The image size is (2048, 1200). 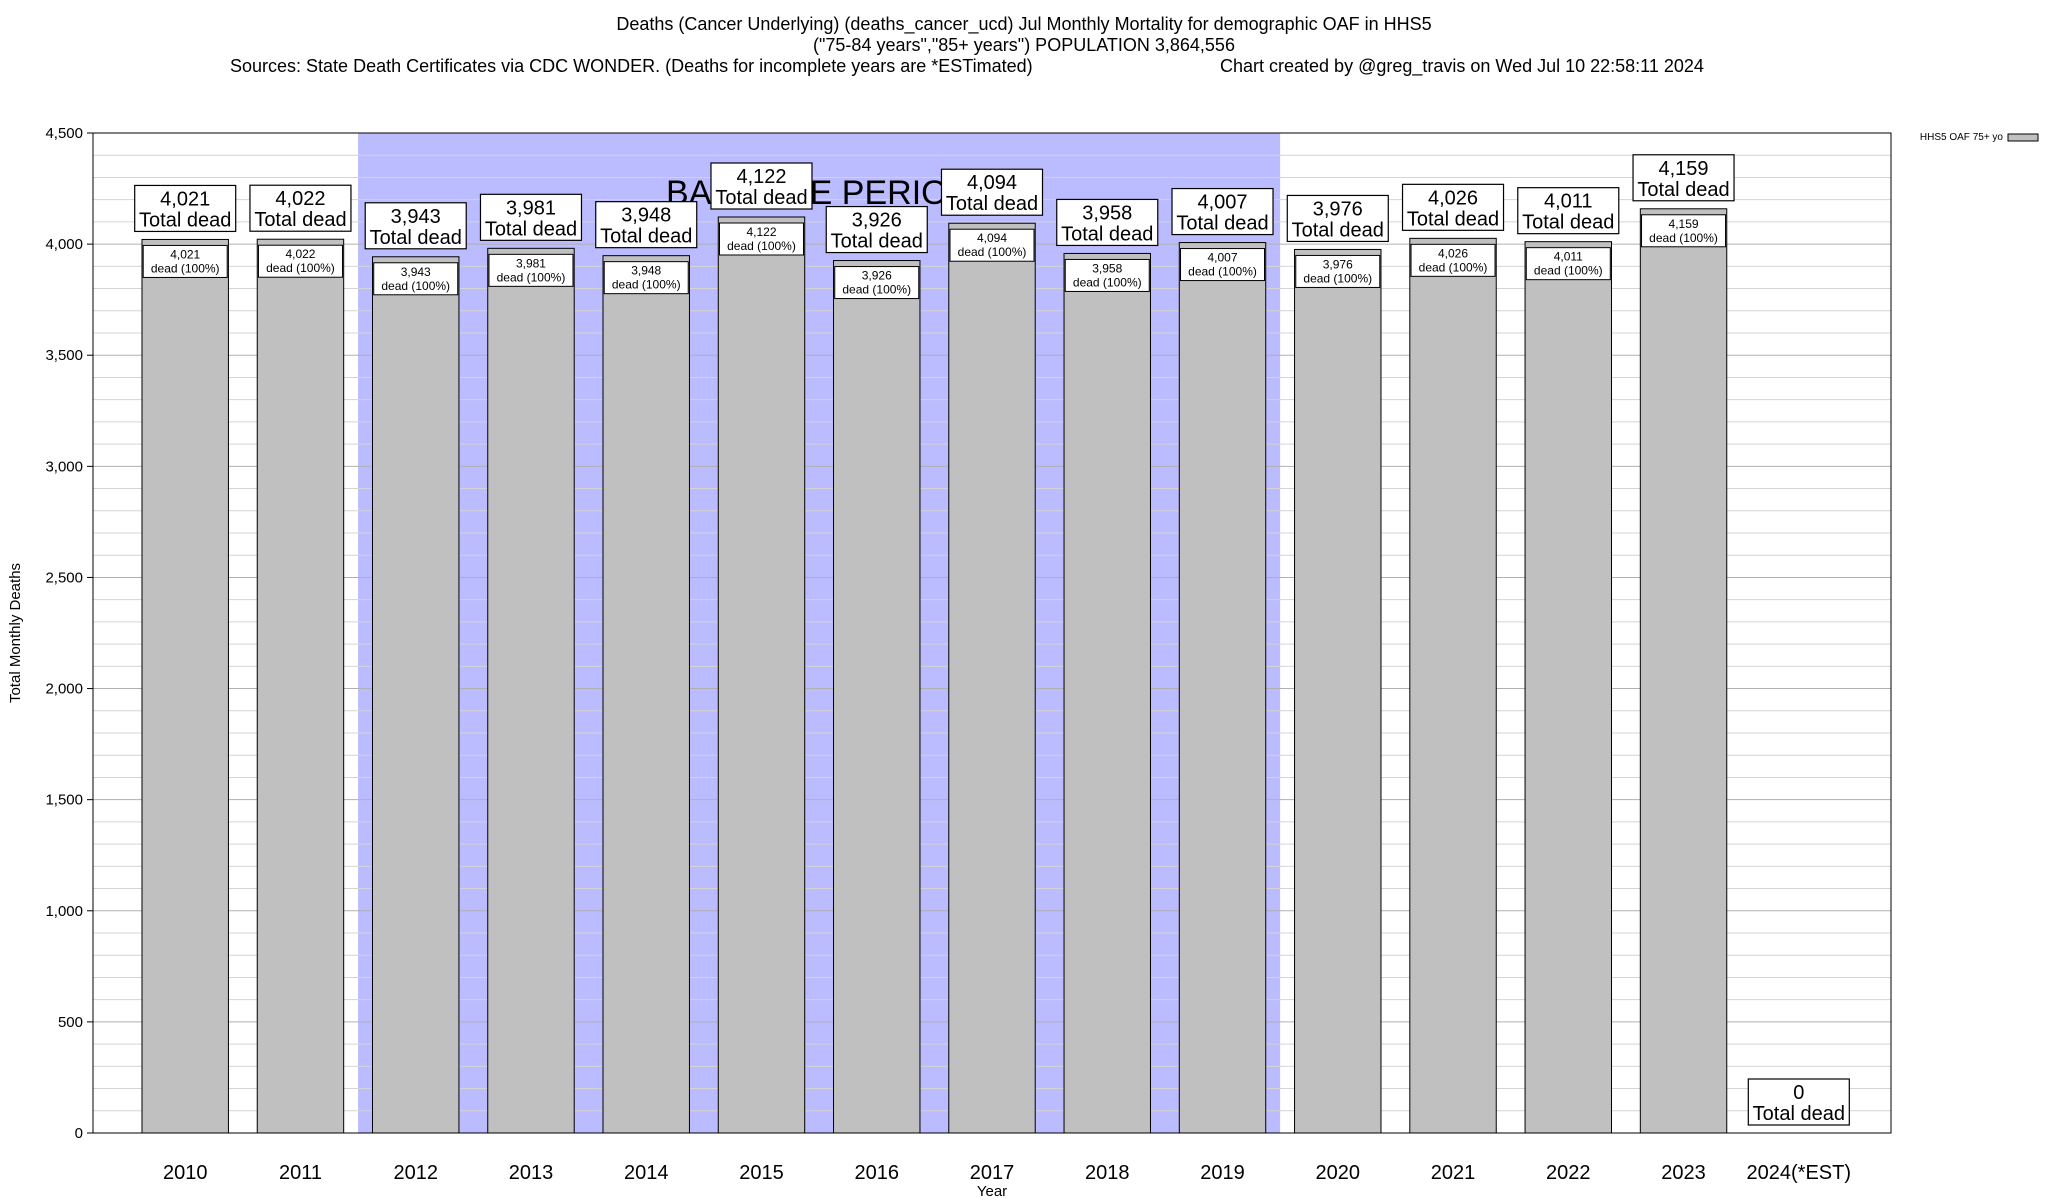 I want to click on total-value-label: 4,026, so click(x=1453, y=198).